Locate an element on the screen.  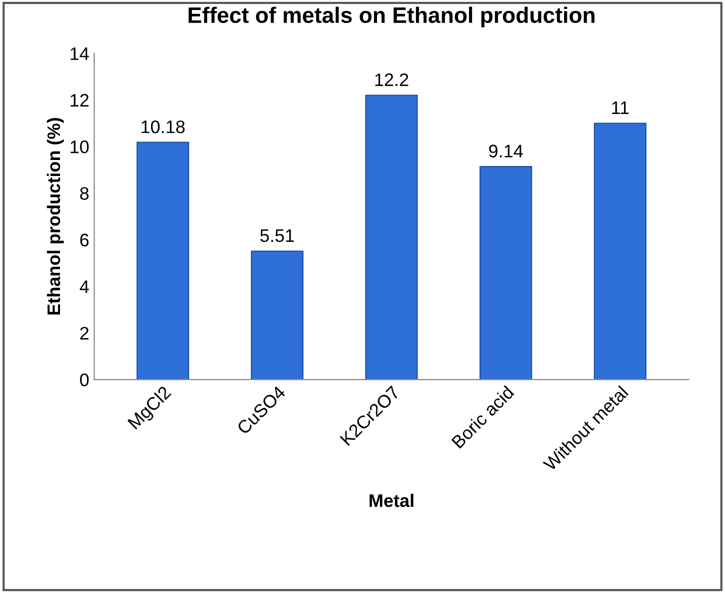
y-tick-label: 0 is located at coordinates (84, 379).